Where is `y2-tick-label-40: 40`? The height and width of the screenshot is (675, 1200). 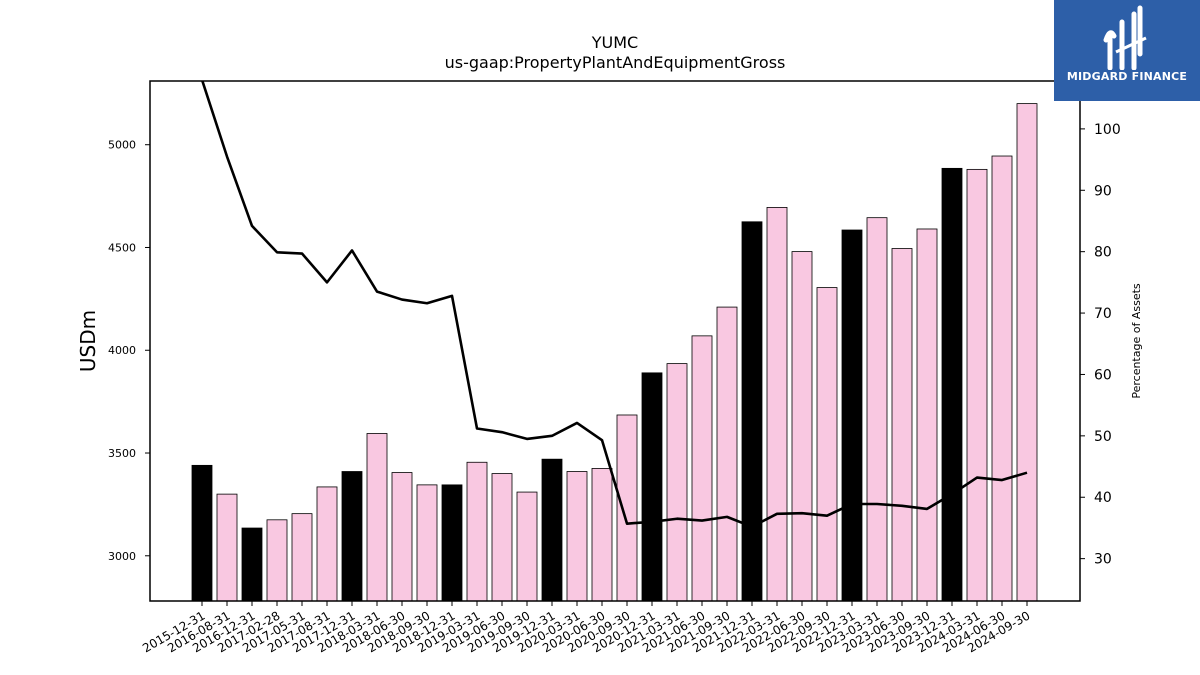 y2-tick-label-40: 40 is located at coordinates (1103, 498).